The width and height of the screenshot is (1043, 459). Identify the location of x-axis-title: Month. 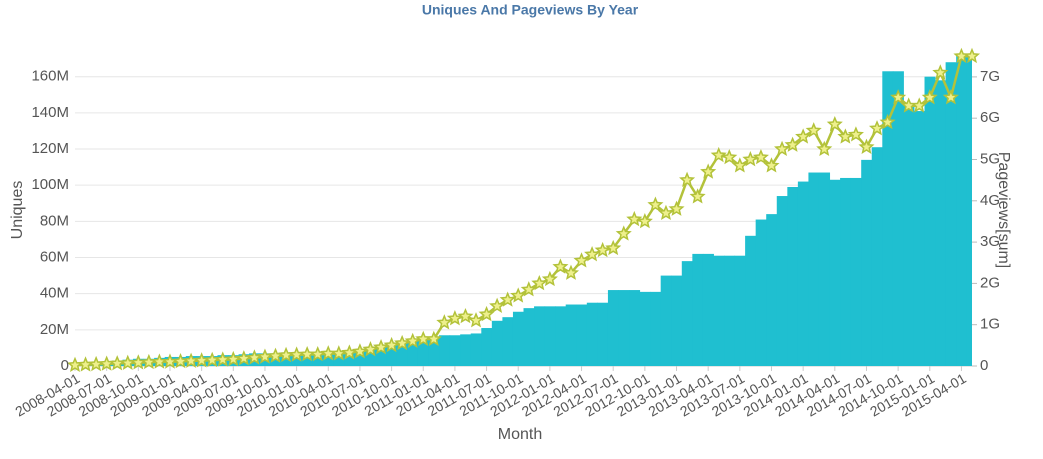
(520, 434).